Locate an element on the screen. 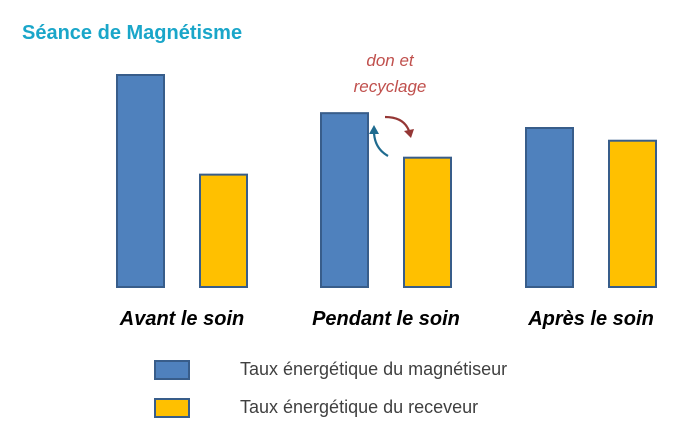 This screenshot has height=433, width=674. category-label-1: Pendant le soin is located at coordinates (386, 319).